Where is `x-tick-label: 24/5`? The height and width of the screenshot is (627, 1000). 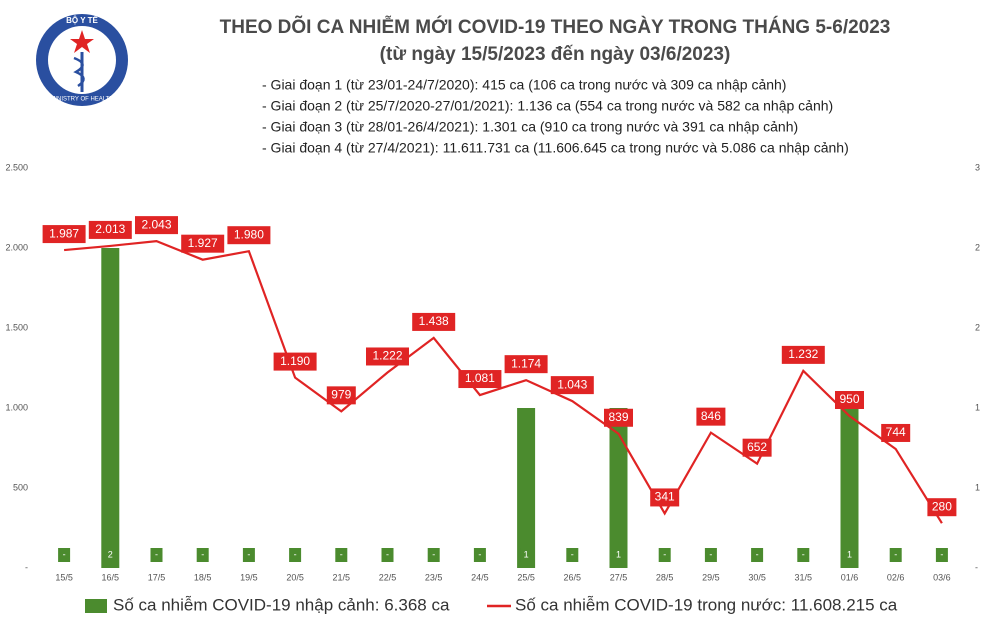 x-tick-label: 24/5 is located at coordinates (480, 577).